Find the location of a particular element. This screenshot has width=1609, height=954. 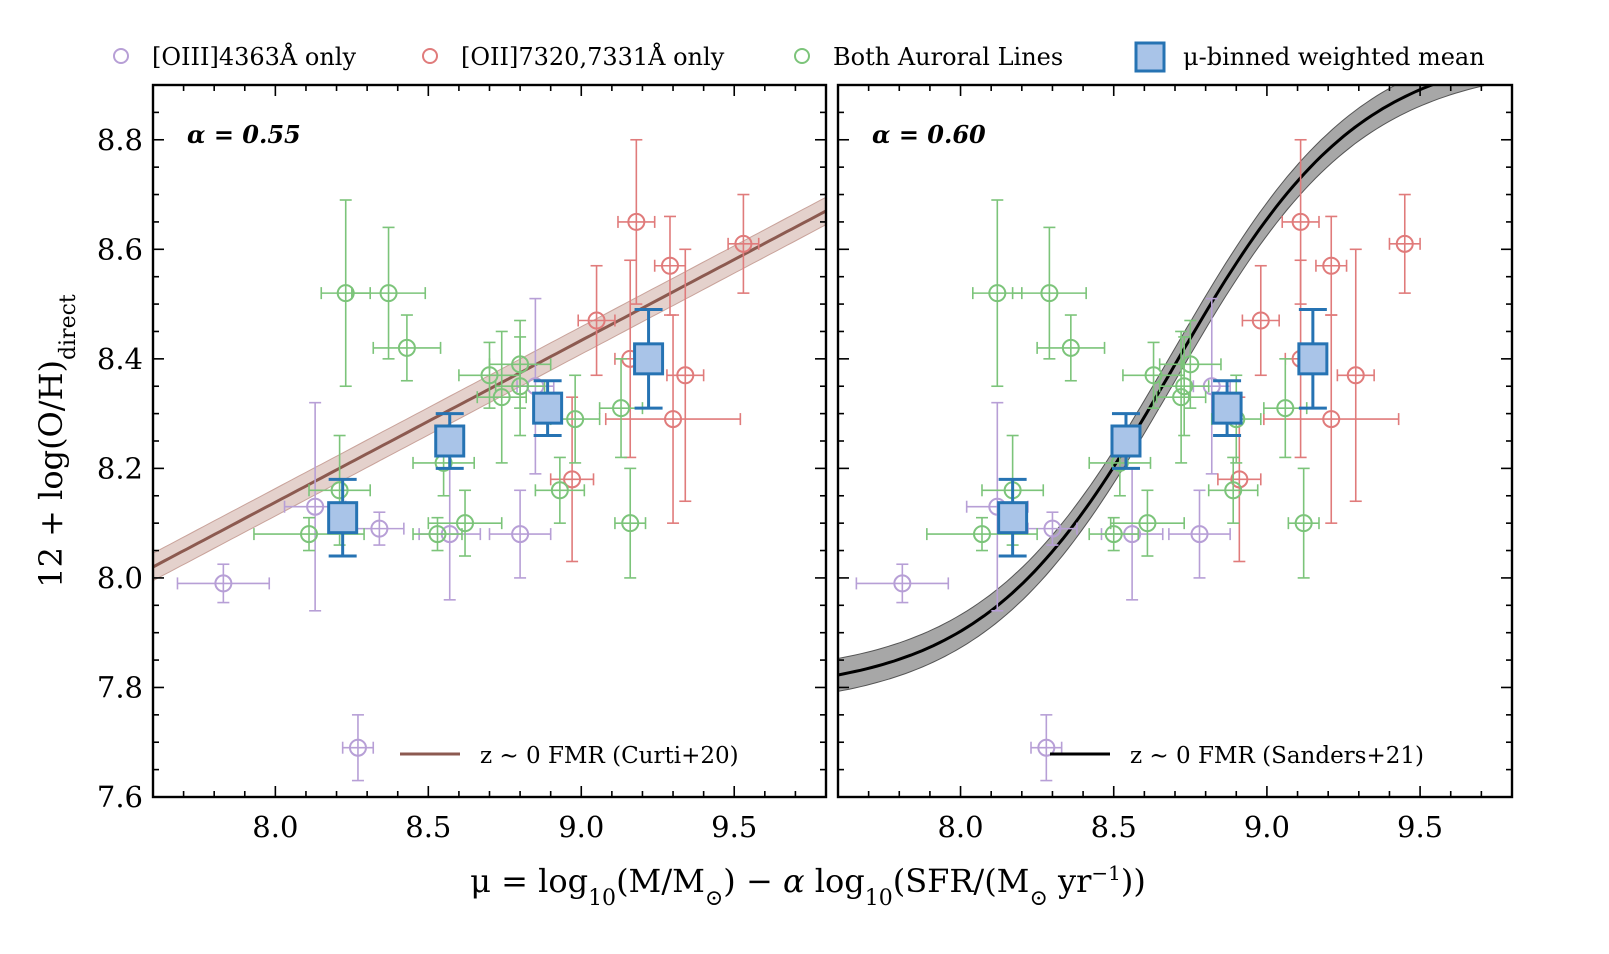

legend-binned-marker is located at coordinates (1150, 57).